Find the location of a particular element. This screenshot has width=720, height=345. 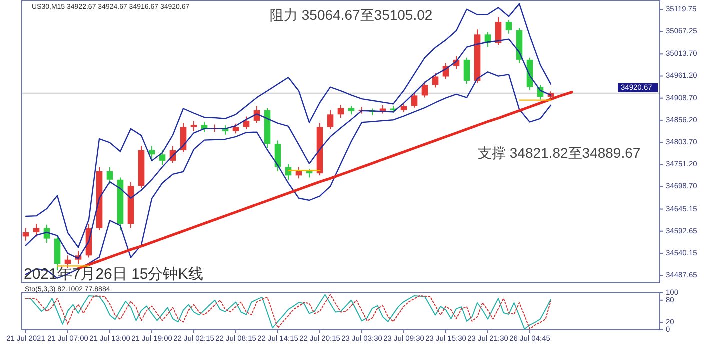

annotation: 阻力 35064.67至35105.02 is located at coordinates (351, 15).